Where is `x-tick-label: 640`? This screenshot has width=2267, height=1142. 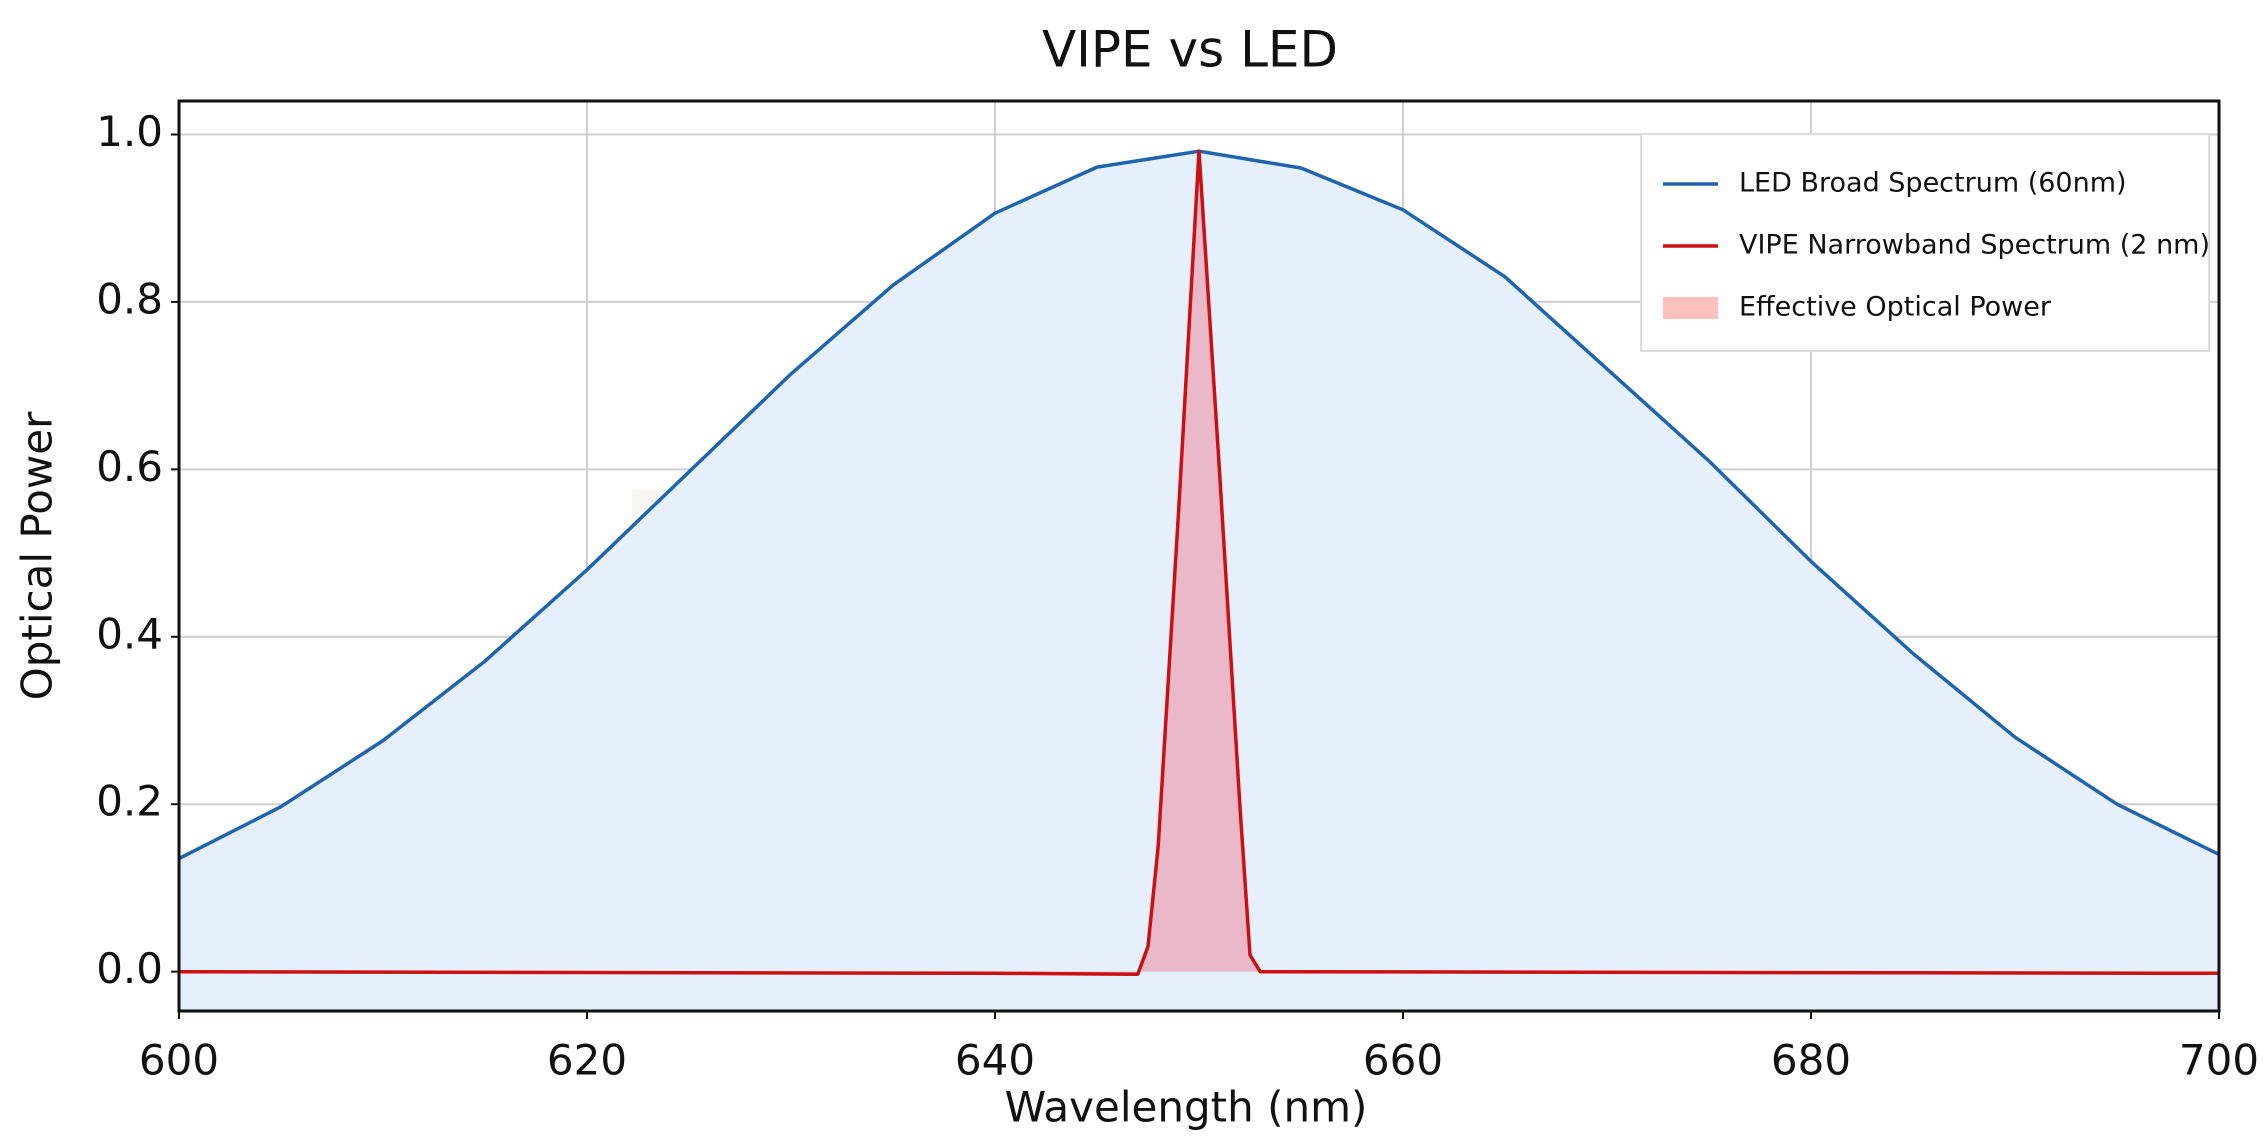
x-tick-label: 640 is located at coordinates (995, 1060).